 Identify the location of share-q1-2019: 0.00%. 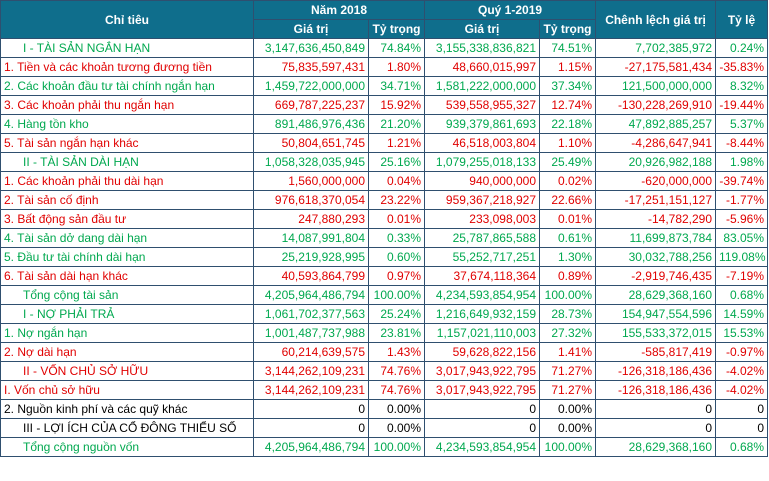
(568, 428).